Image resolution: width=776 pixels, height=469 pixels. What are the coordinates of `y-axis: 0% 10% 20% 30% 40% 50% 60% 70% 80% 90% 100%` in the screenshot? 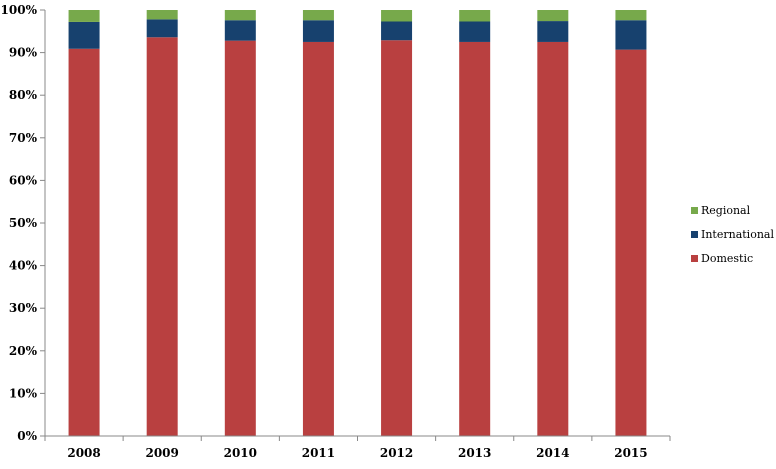 It's located at (23, 223).